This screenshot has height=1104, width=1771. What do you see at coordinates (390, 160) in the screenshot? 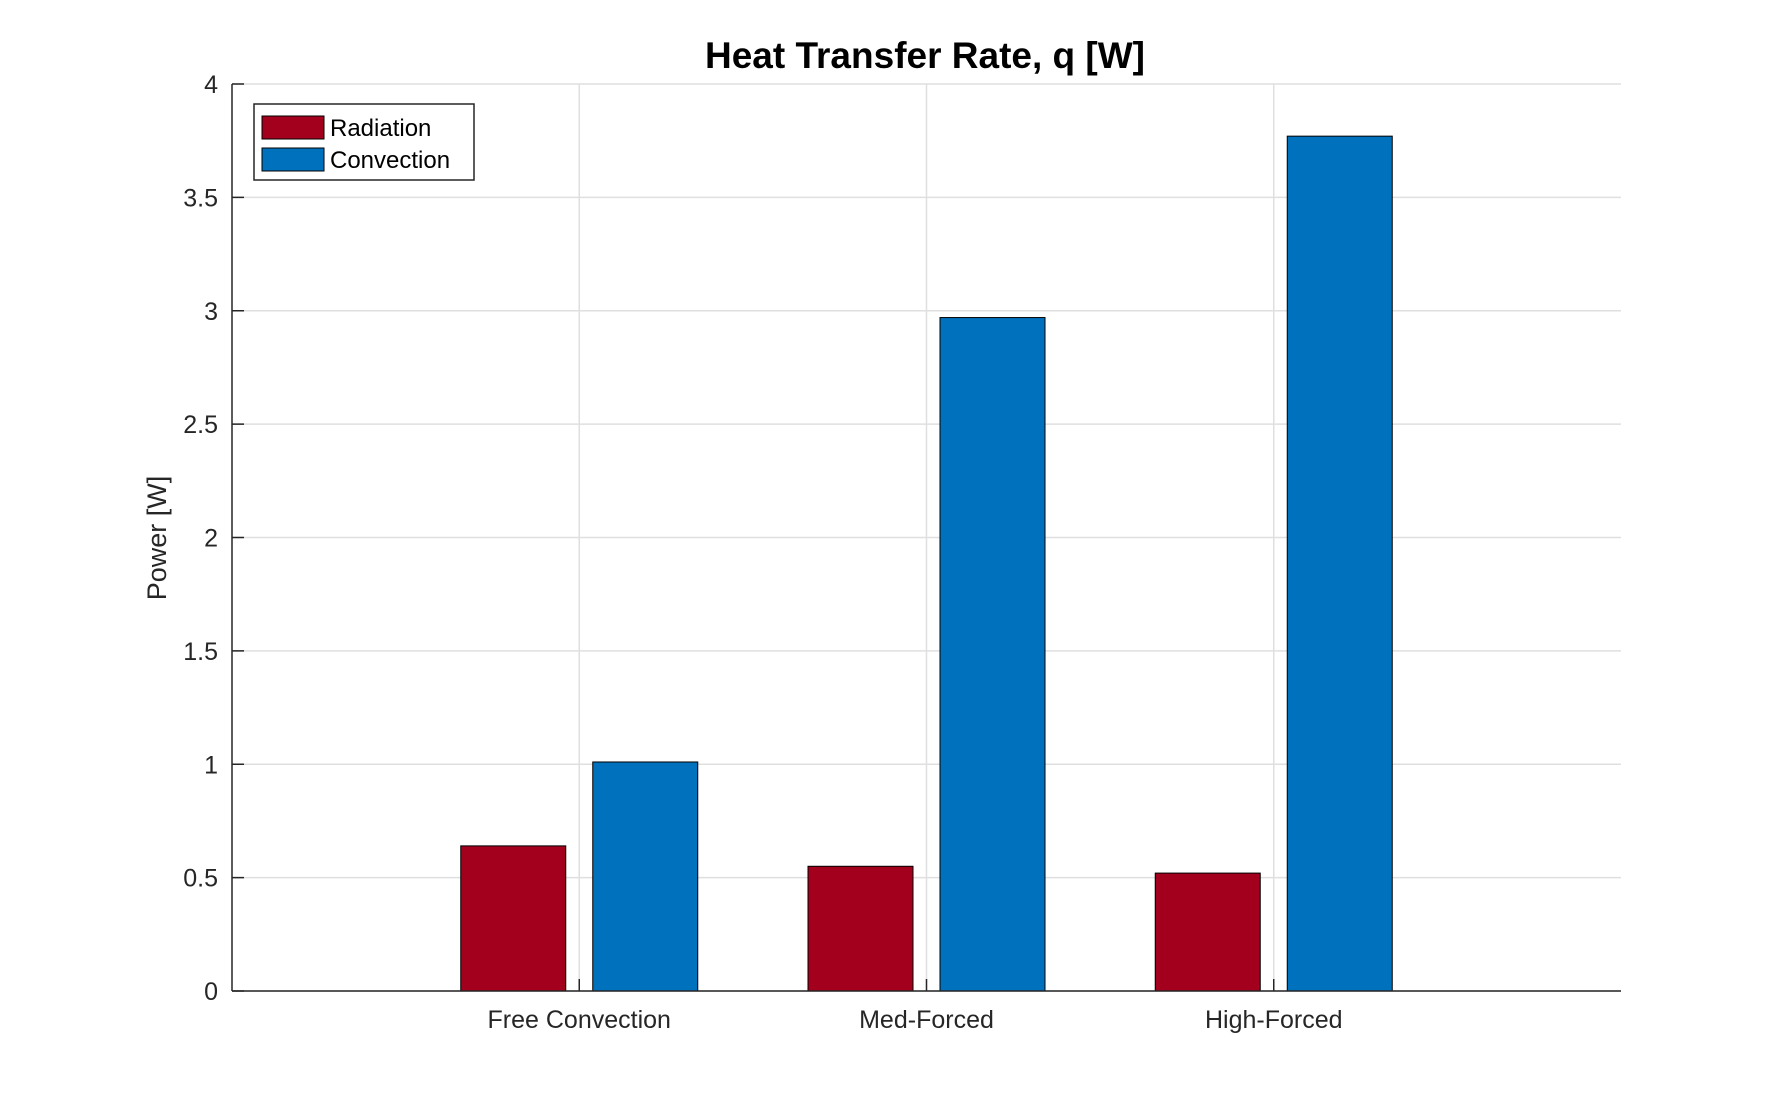
I see `legend-label-convection: Convection` at bounding box center [390, 160].